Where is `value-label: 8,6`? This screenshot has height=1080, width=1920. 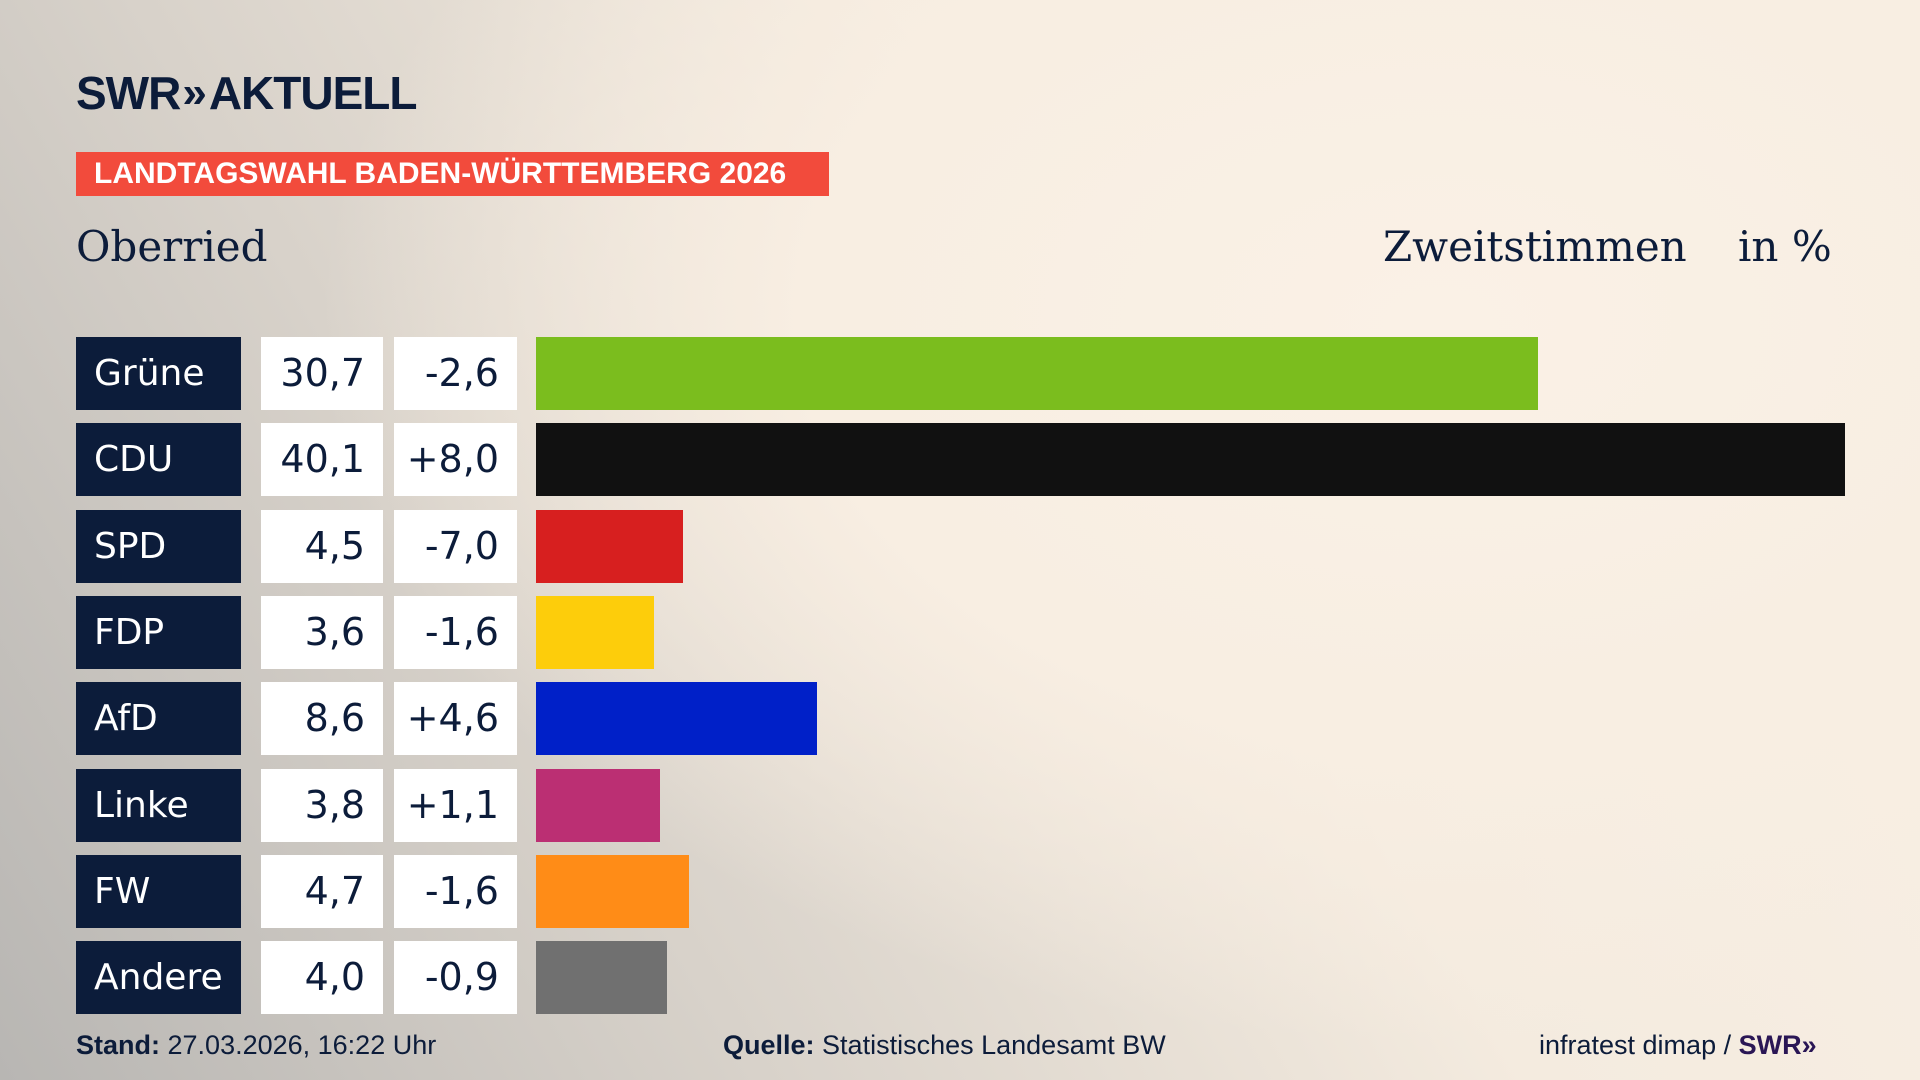
value-label: 8,6 is located at coordinates (322, 719).